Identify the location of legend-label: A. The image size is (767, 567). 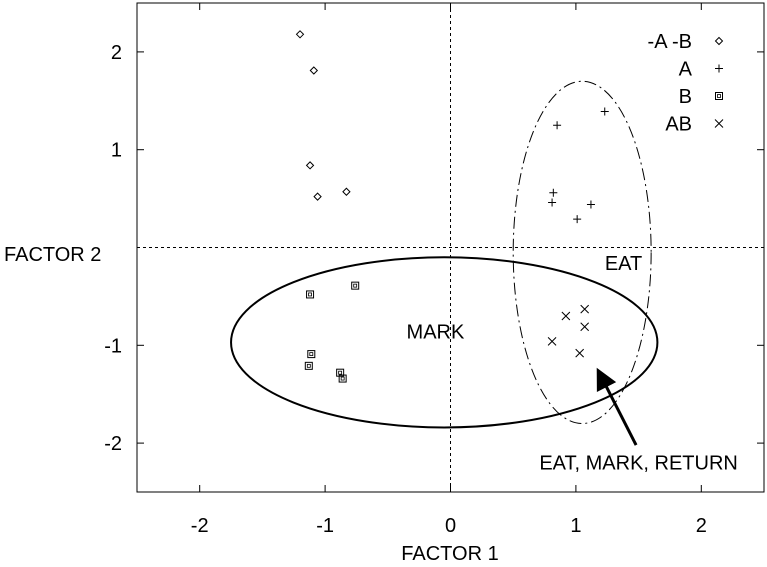
(686, 70).